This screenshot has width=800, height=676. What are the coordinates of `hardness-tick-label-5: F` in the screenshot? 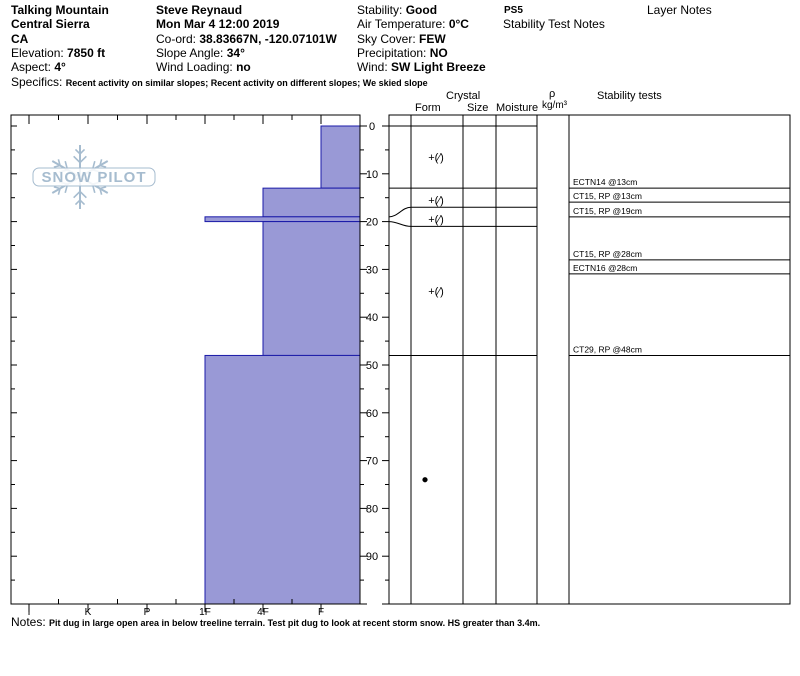 It's located at (321, 612).